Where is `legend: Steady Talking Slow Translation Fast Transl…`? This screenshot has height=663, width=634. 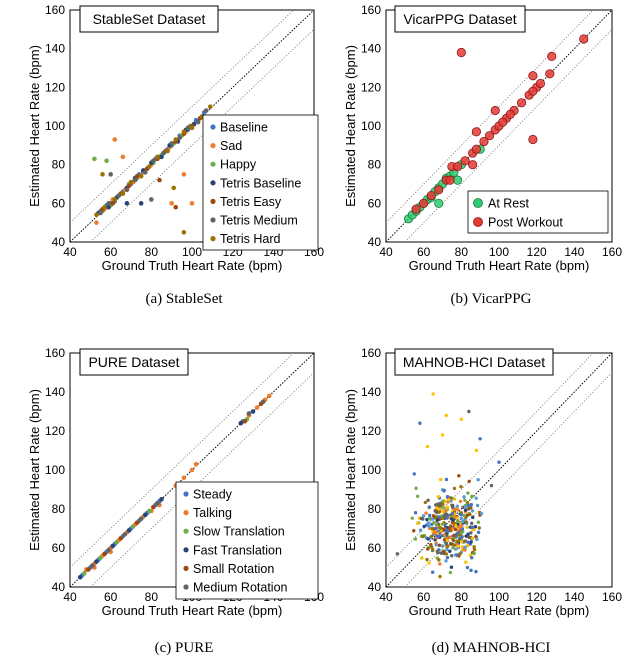 legend: Steady Talking Slow Translation Fast Transl… is located at coordinates (247, 540).